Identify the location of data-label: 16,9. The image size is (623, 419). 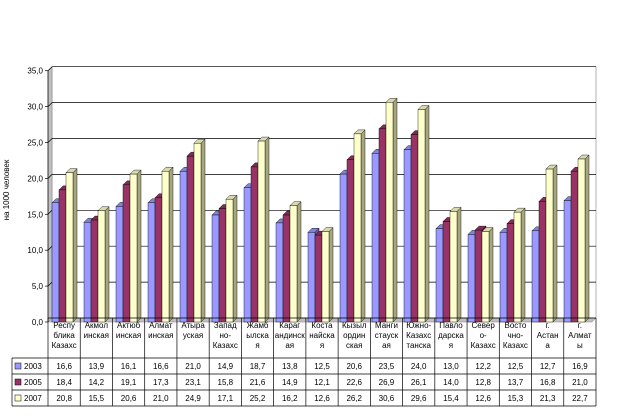
(580, 366).